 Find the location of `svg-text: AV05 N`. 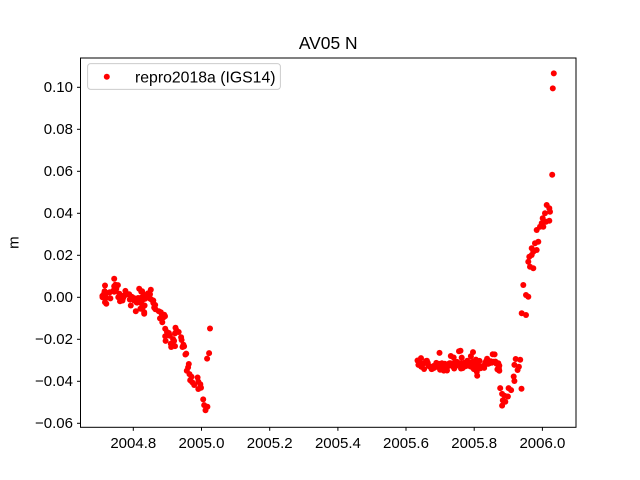

svg-text: AV05 N is located at coordinates (328, 43).